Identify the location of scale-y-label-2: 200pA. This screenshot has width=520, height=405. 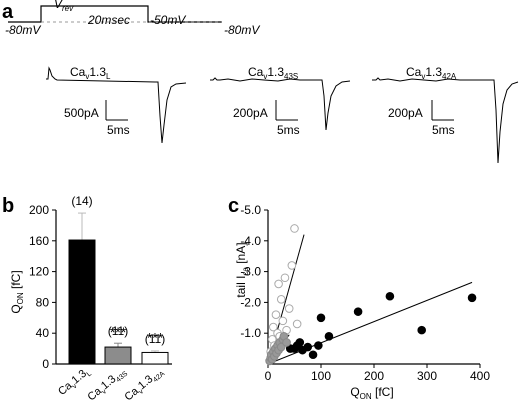
(250, 113).